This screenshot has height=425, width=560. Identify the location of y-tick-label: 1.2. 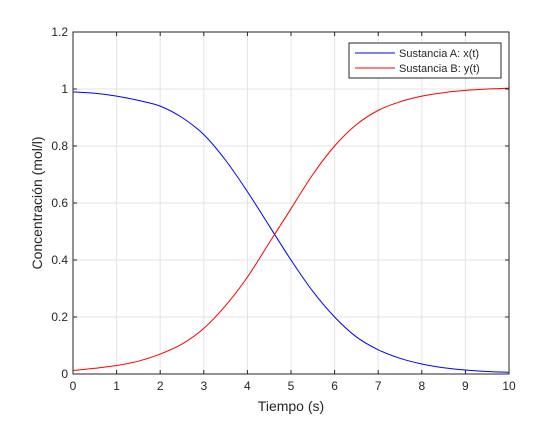
(59, 32).